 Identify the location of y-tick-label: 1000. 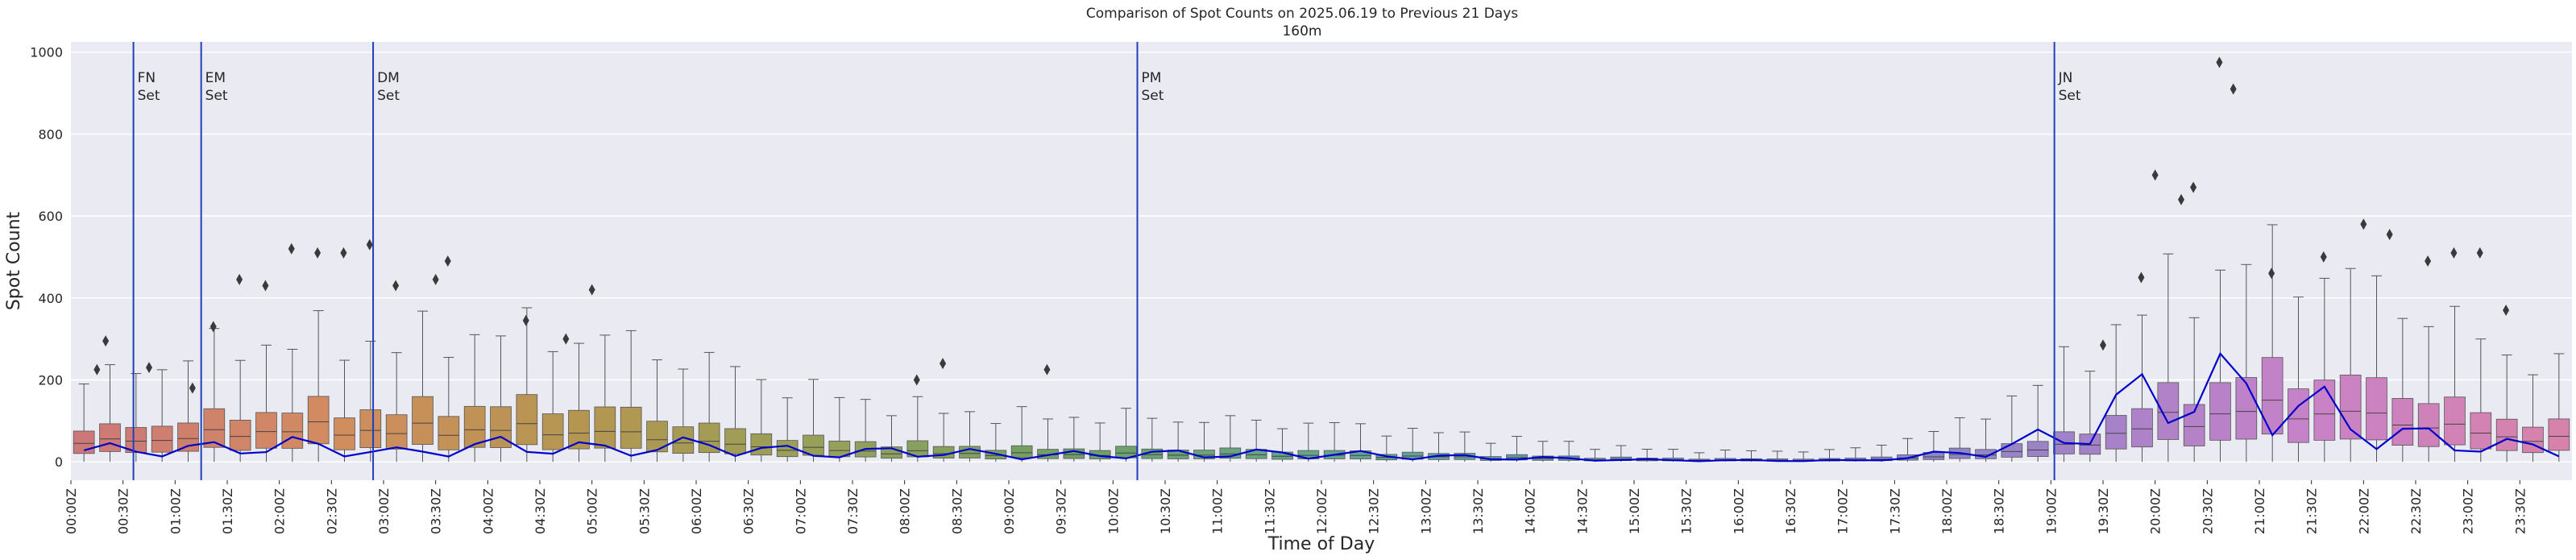
(46, 52).